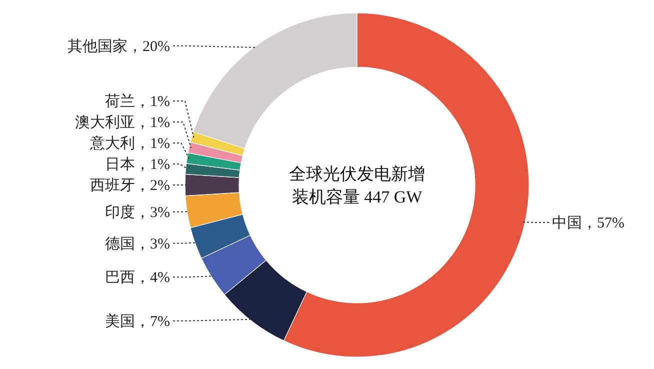  I want to click on data-label: ，7%, so click(152, 322).